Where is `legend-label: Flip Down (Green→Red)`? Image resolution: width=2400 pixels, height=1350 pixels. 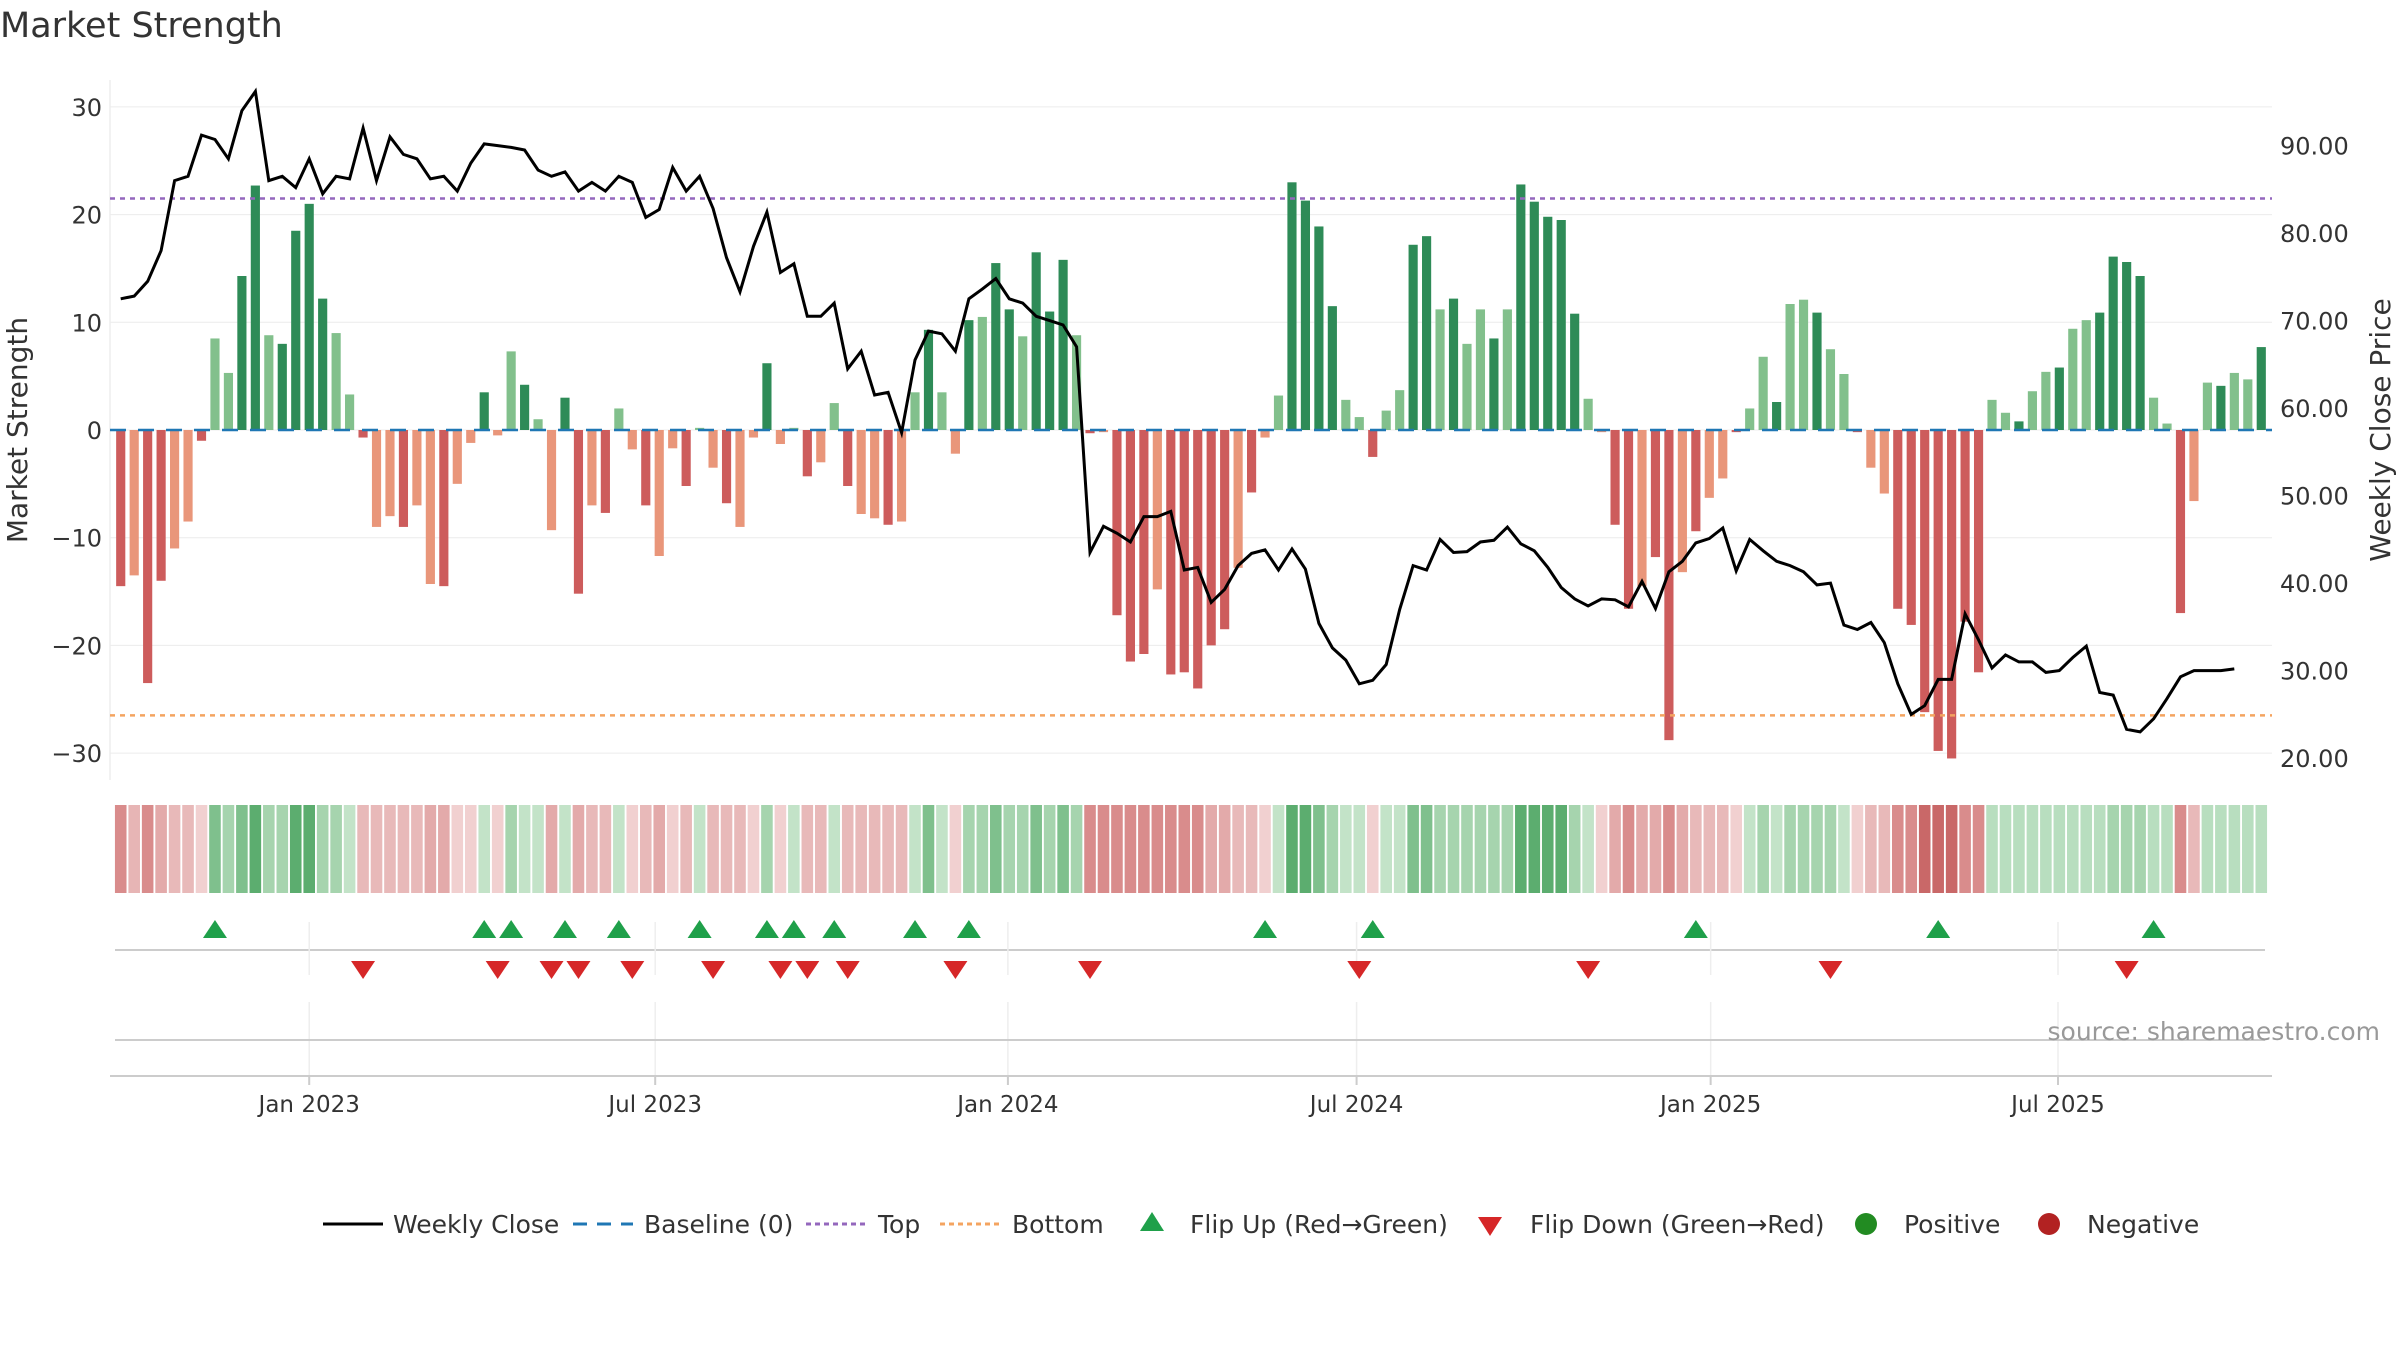
legend-label: Flip Down (Green→Red) is located at coordinates (1677, 1224).